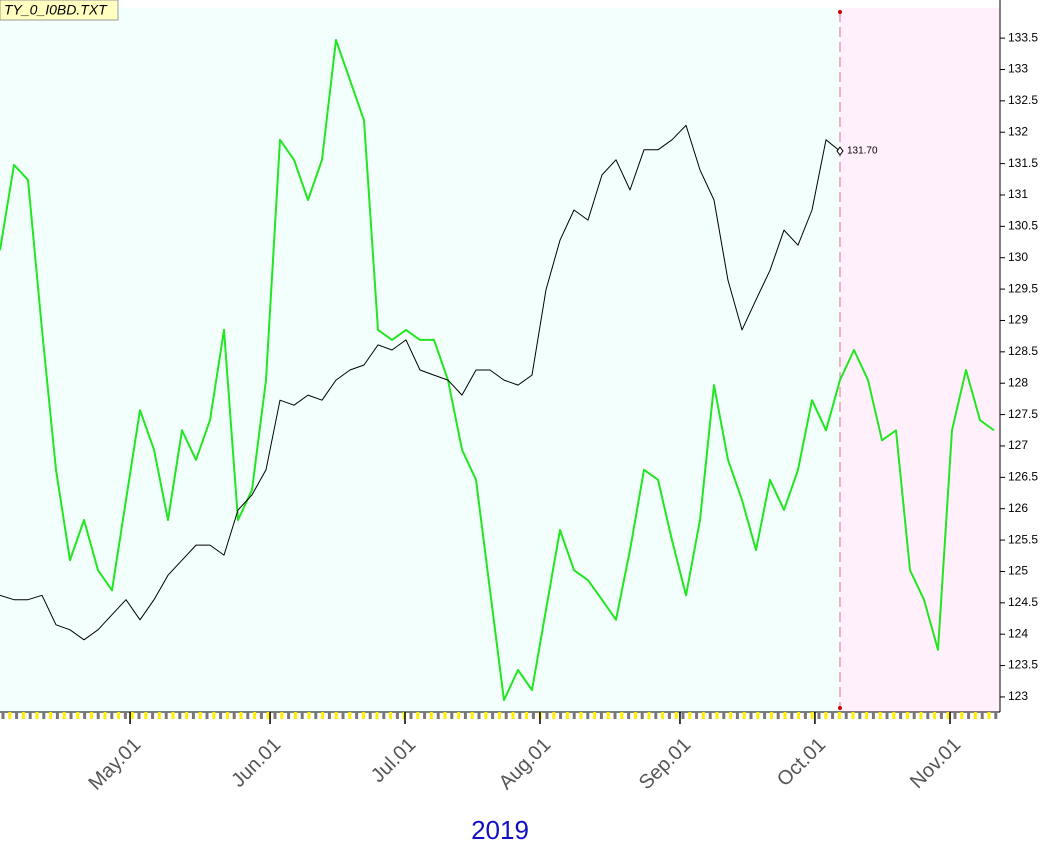 The height and width of the screenshot is (854, 1063). I want to click on x-tick-label: Aug.01, so click(525, 764).